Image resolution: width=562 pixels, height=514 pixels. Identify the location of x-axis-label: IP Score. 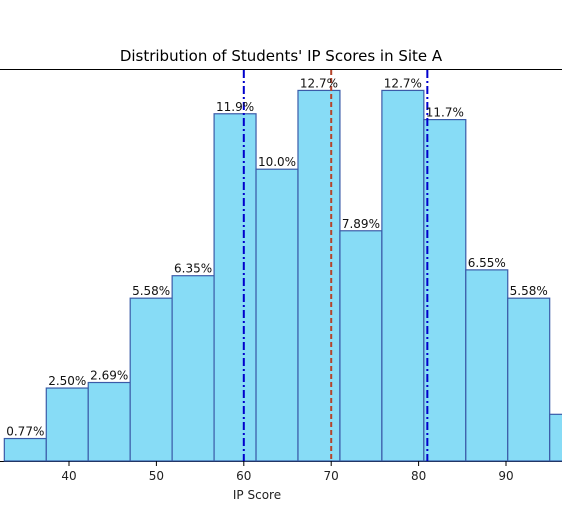
(257, 495).